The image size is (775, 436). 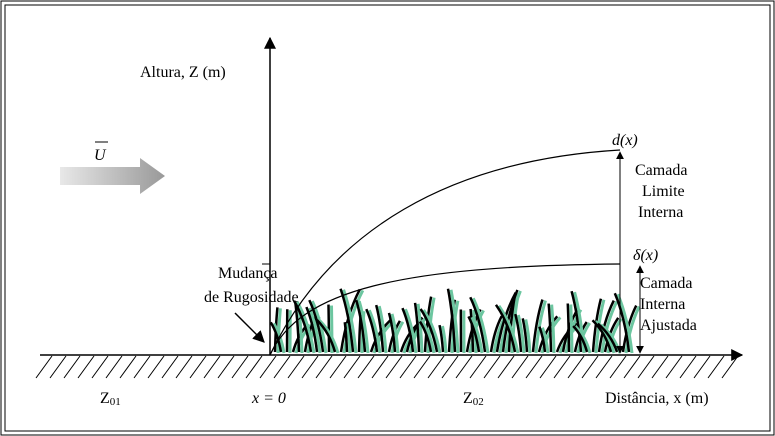 I want to click on origin-label: x = 0, so click(x=268, y=398).